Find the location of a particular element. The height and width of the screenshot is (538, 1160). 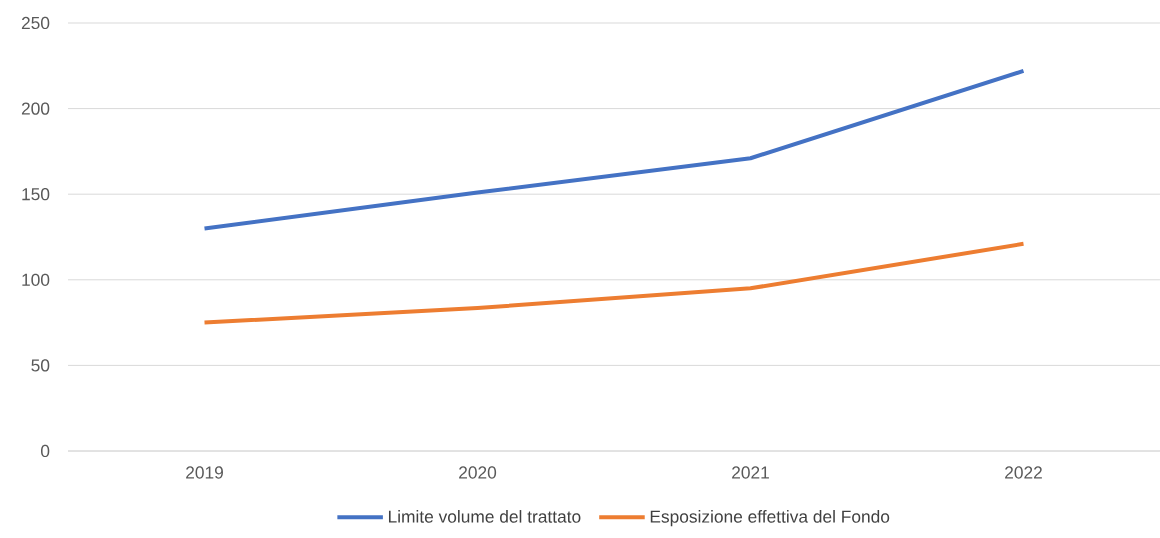

legend-label: Limite volume del trattato is located at coordinates (484, 516).